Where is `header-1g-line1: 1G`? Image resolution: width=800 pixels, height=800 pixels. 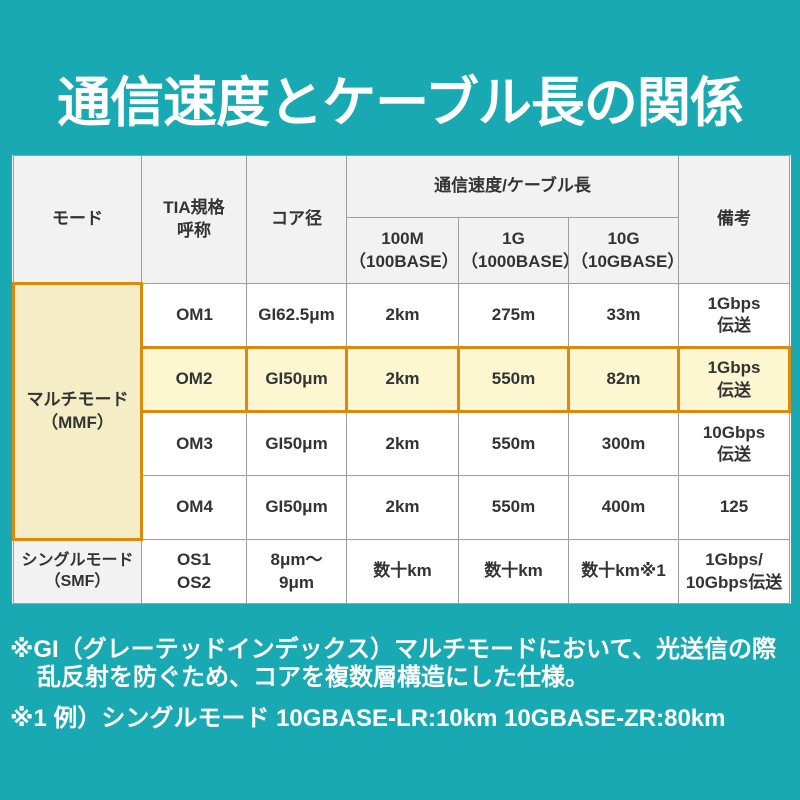
header-1g-line1: 1G is located at coordinates (513, 239).